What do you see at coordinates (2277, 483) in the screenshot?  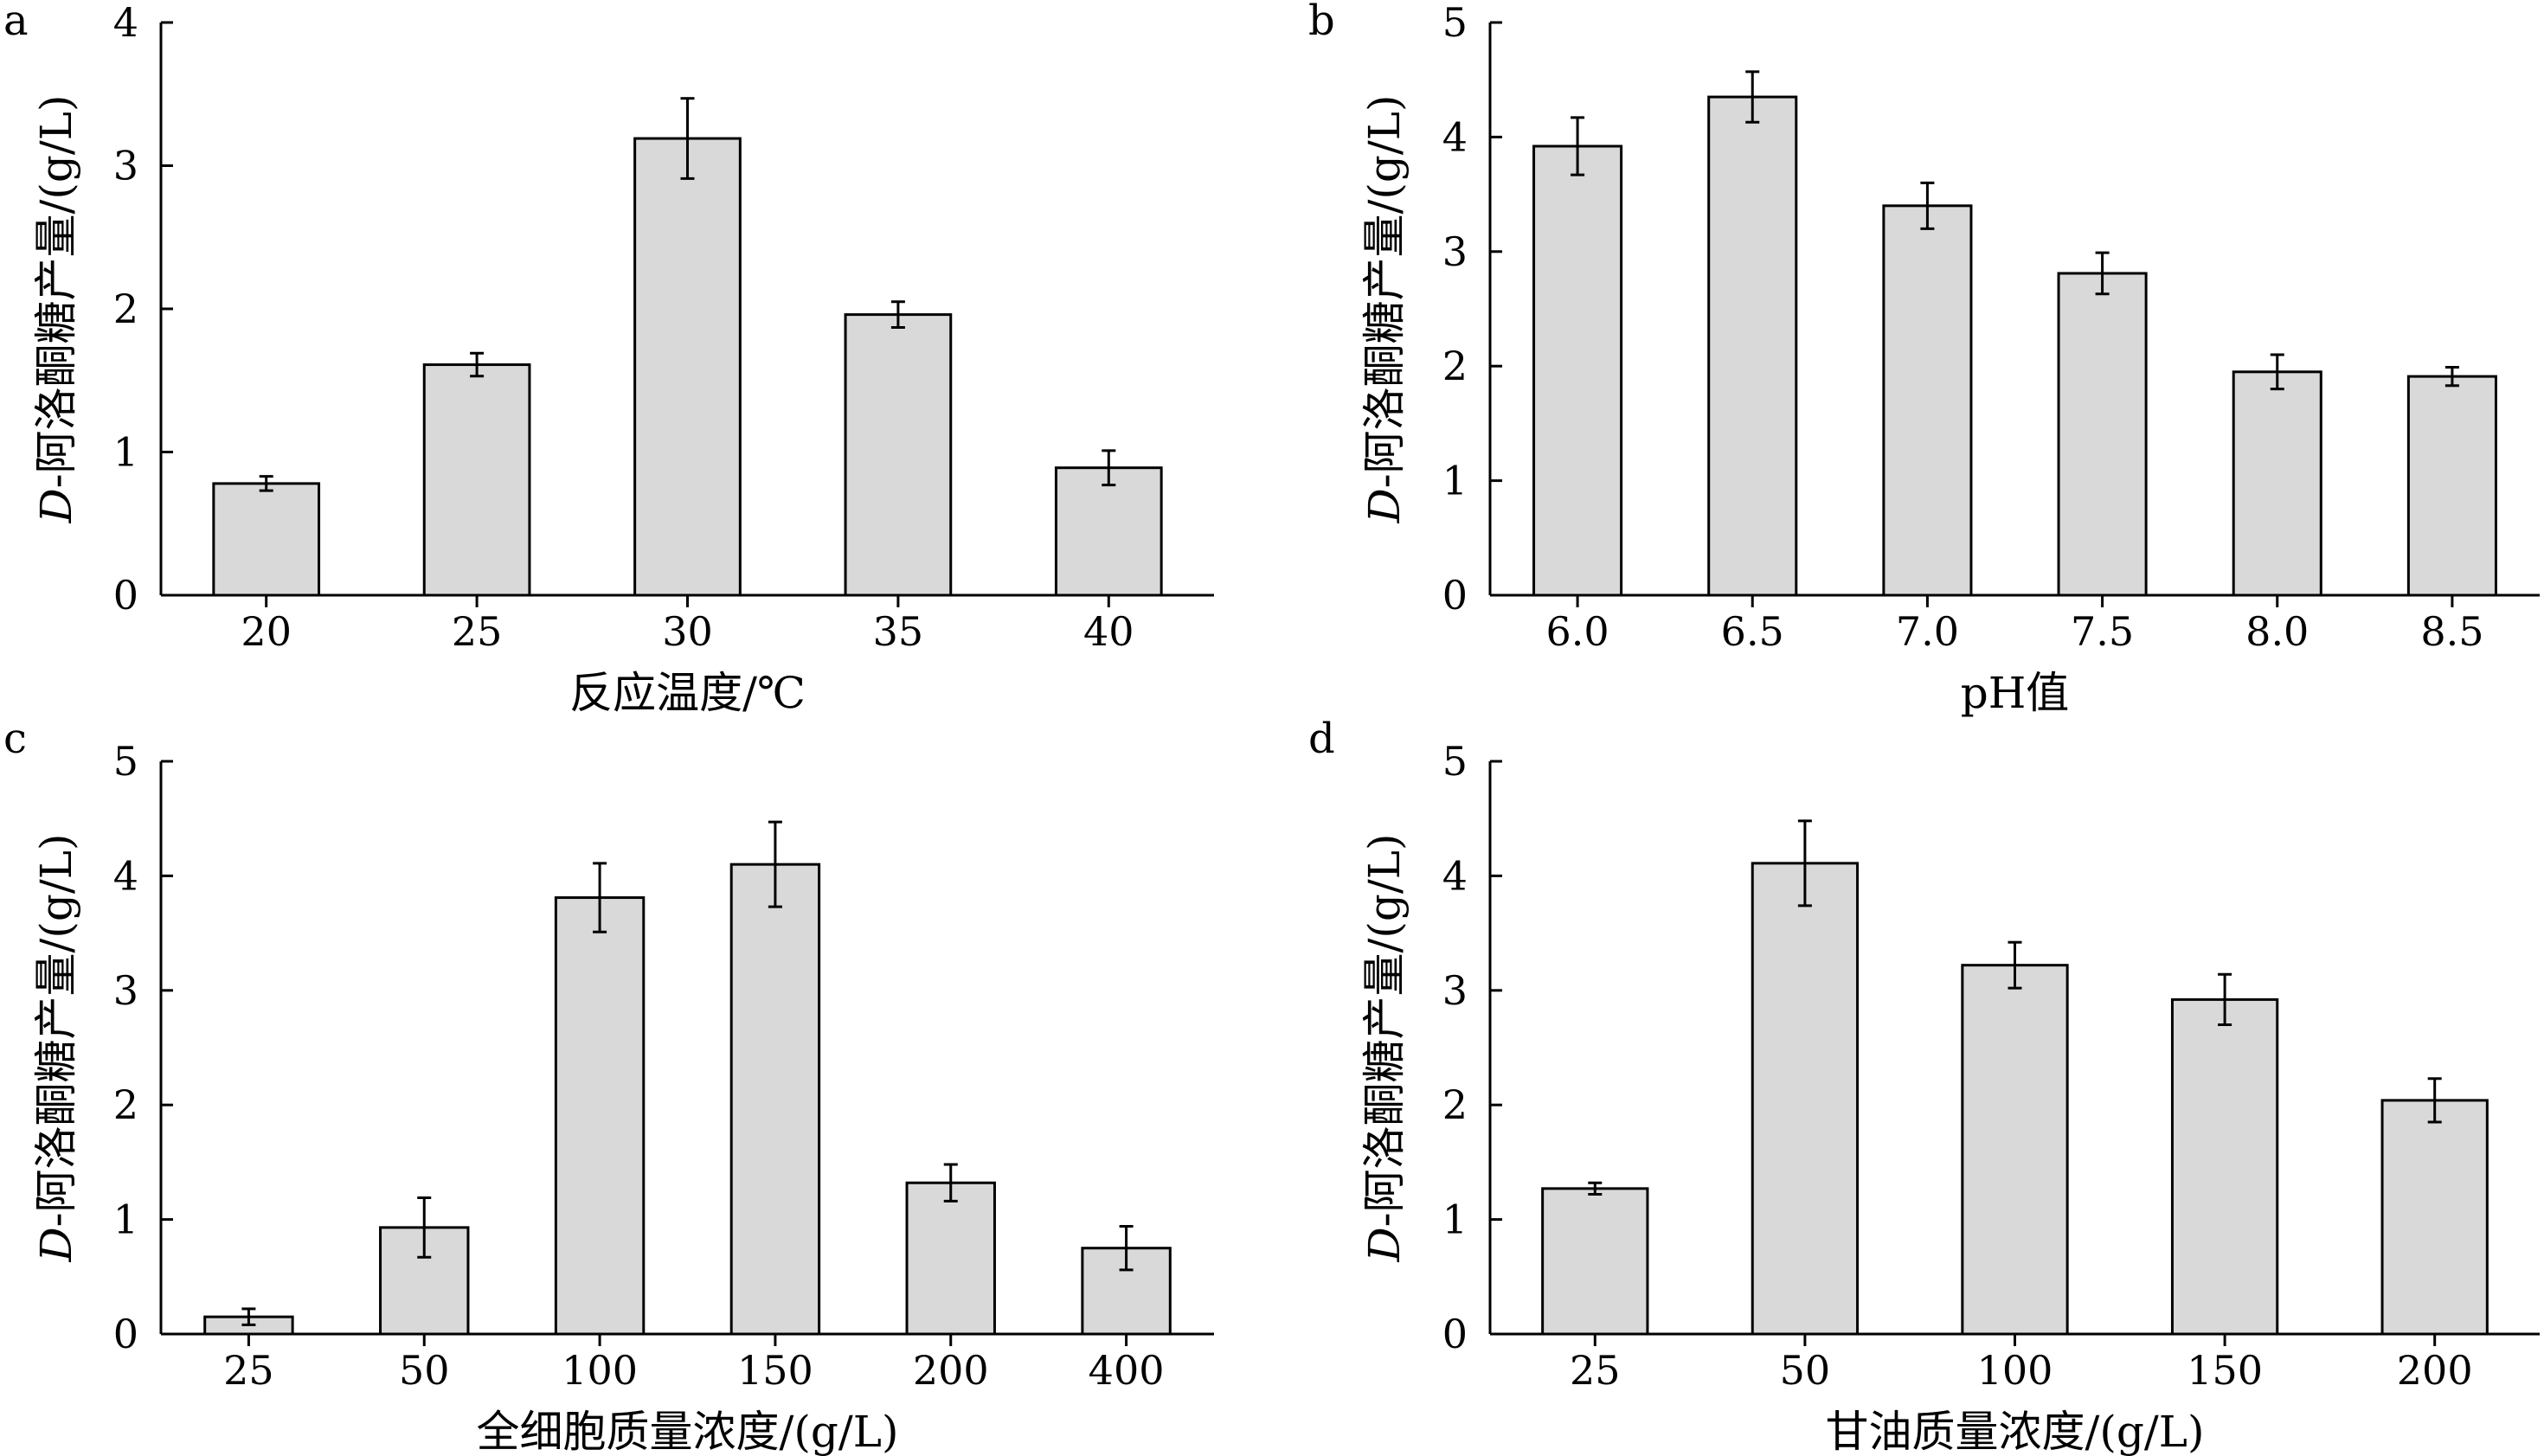 I see `bar-8.0` at bounding box center [2277, 483].